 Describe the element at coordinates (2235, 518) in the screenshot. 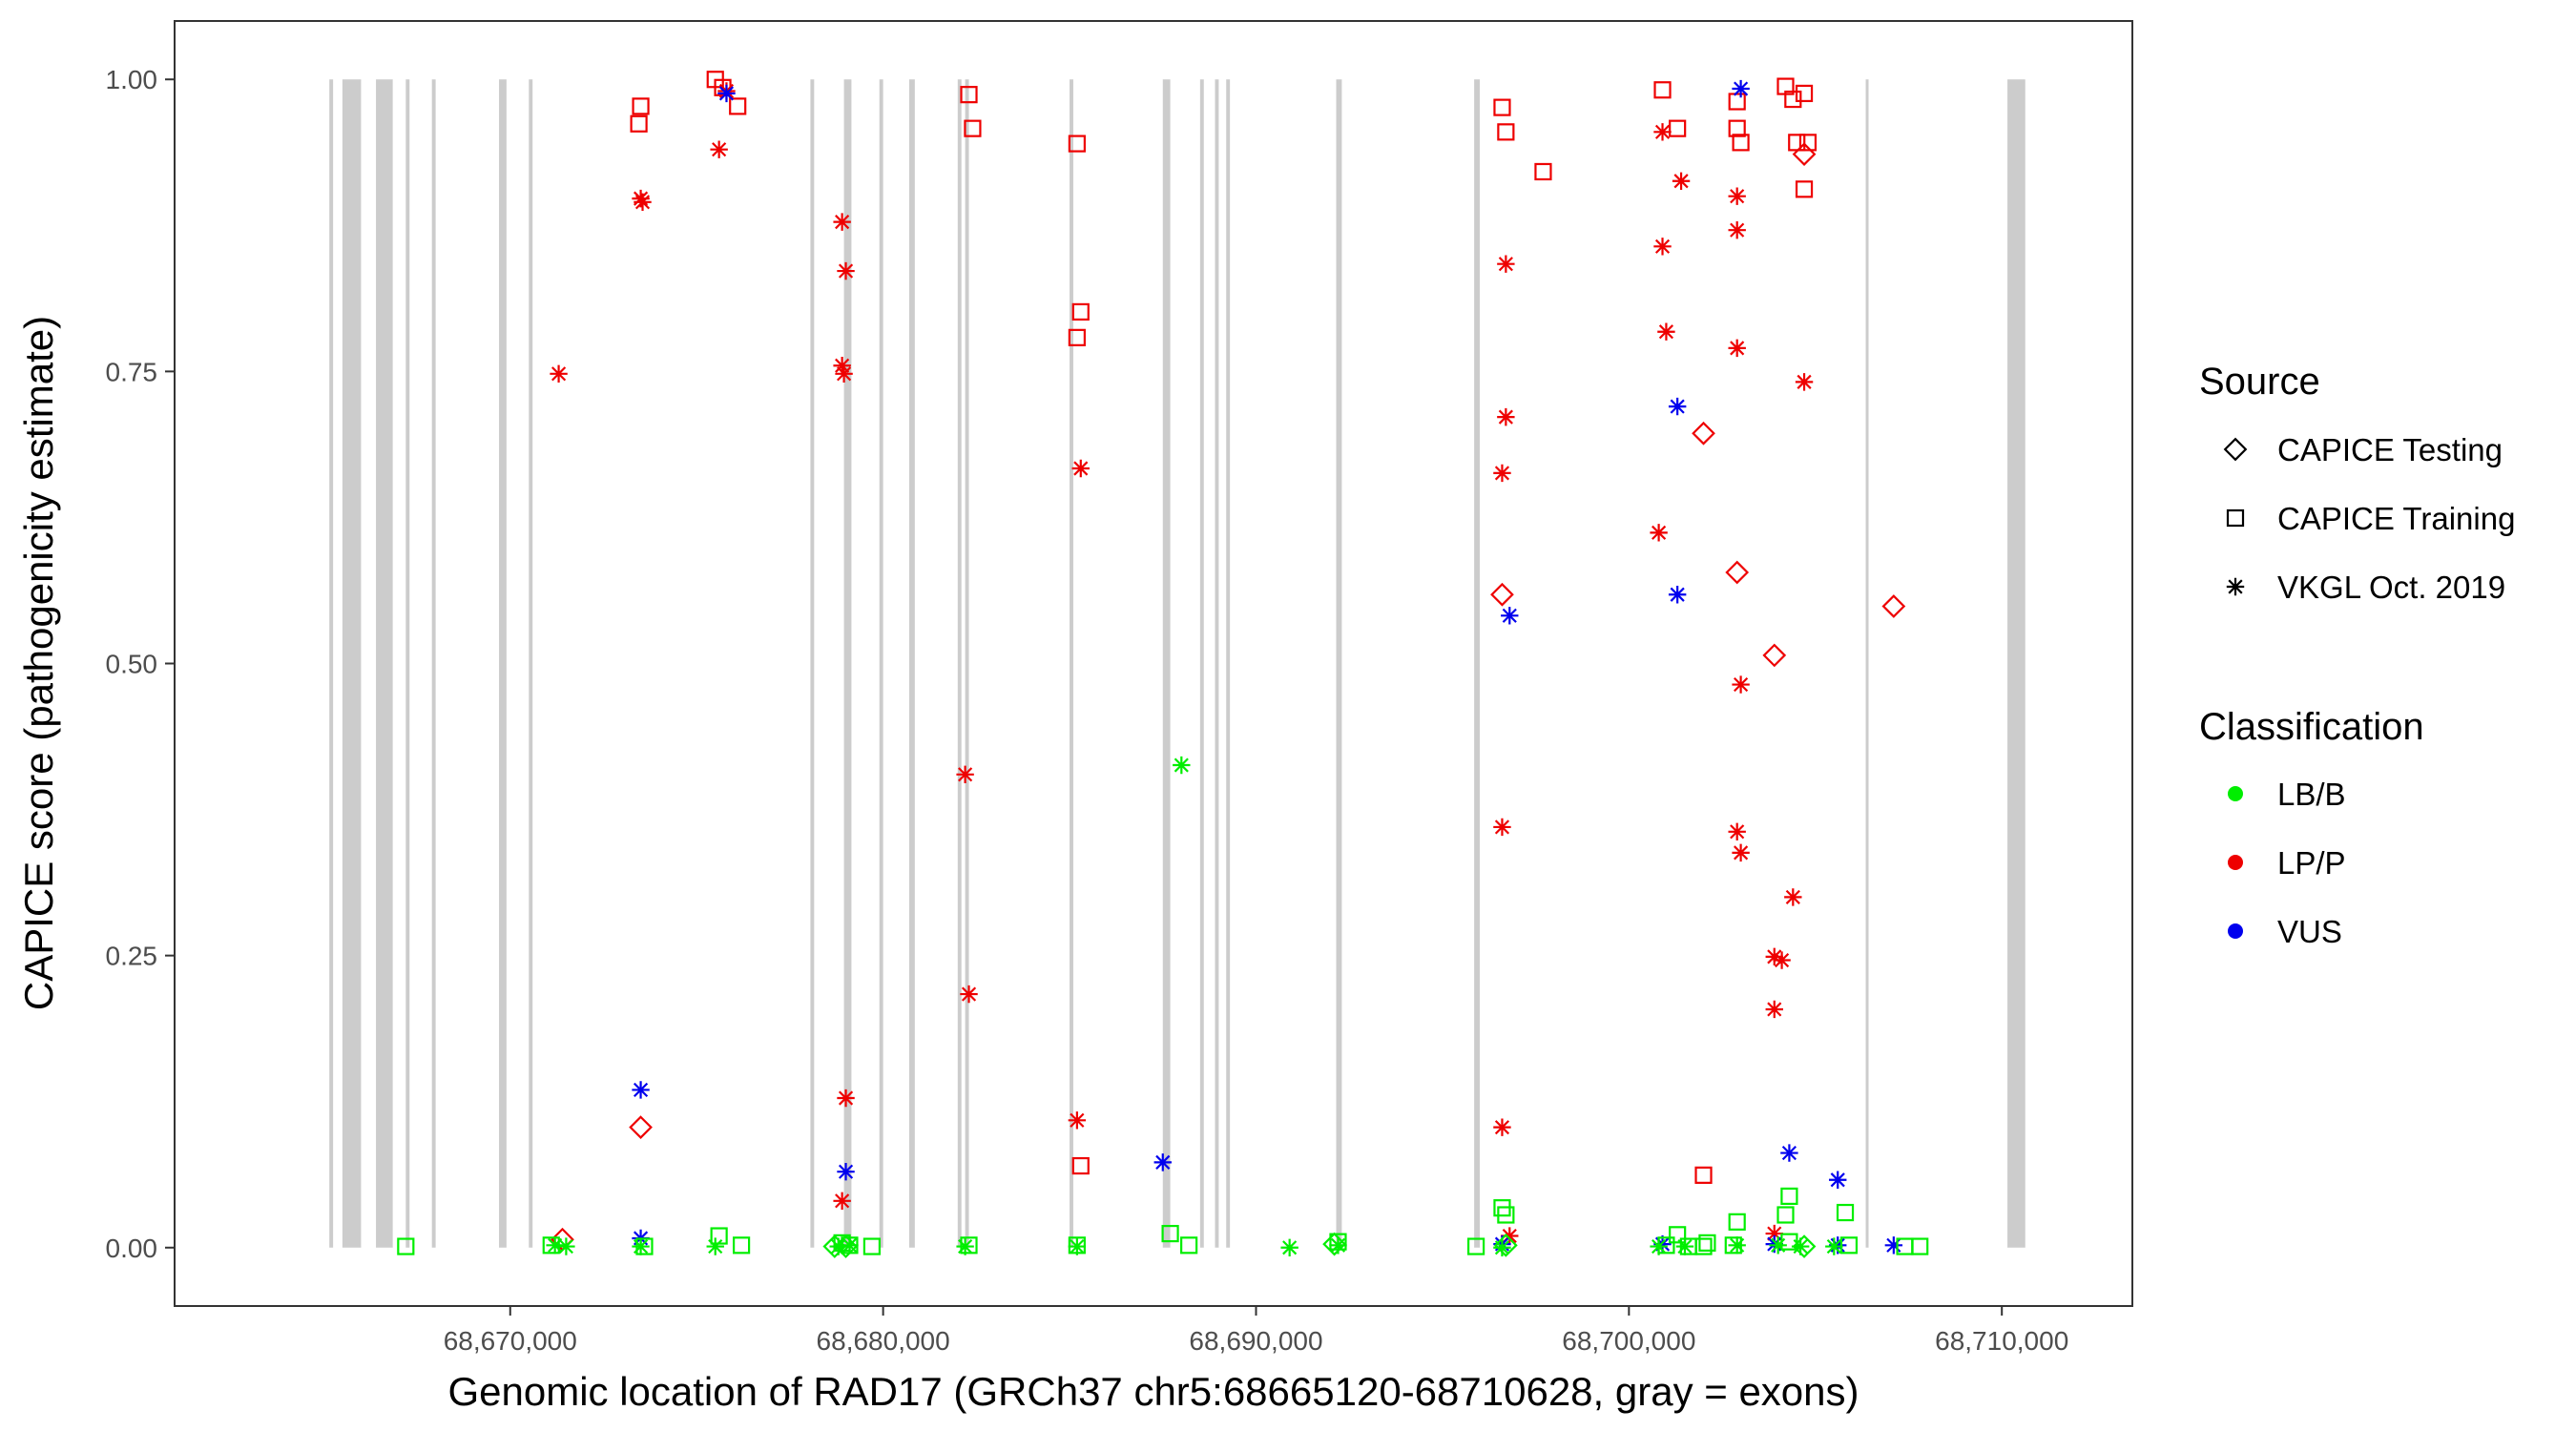

I see `legend-key-capice-training` at that location.